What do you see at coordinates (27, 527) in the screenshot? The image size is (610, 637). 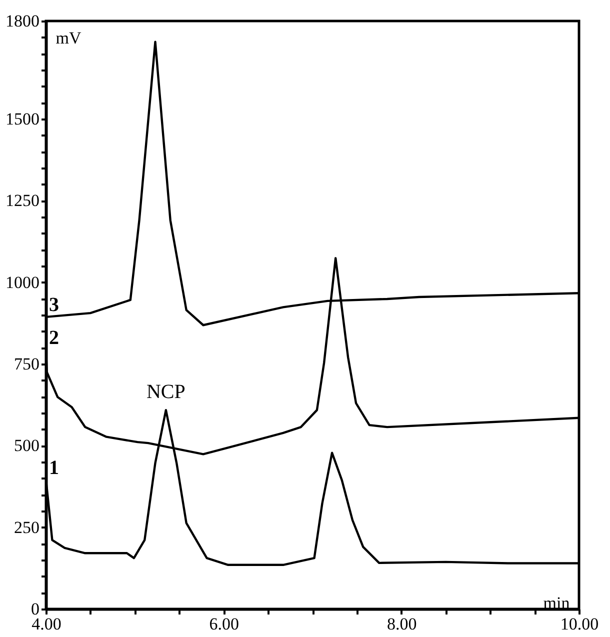 I see `y-tick-label: 250` at bounding box center [27, 527].